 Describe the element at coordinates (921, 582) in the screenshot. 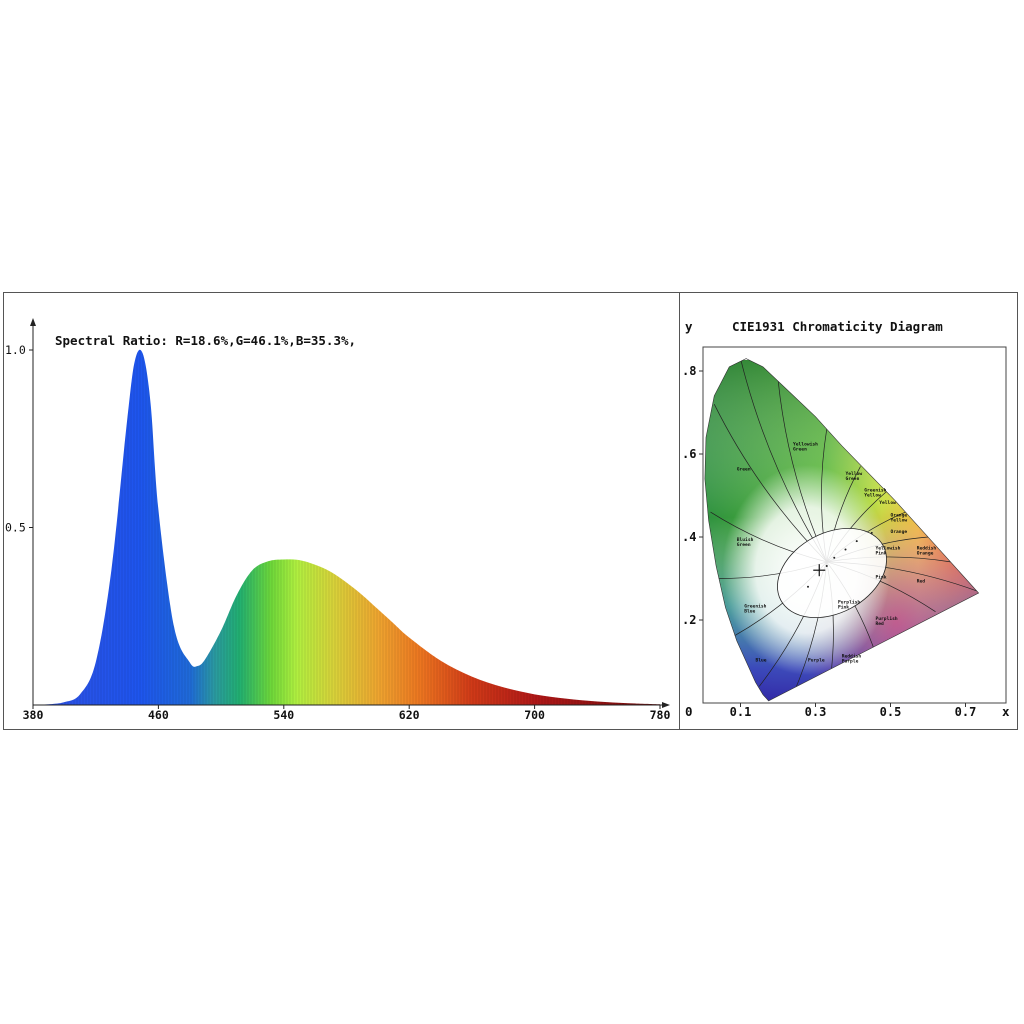

I see `cie-region-label: Red` at that location.